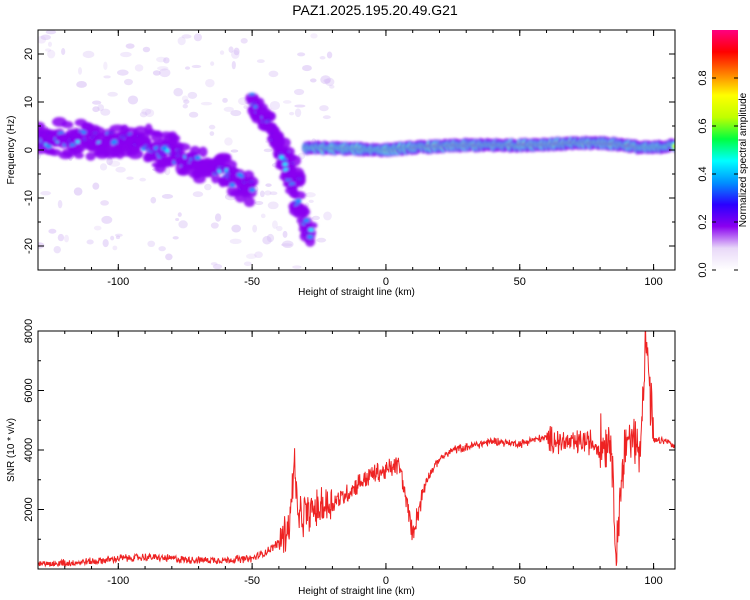  Describe the element at coordinates (29, 450) in the screenshot. I see `snr-y-tick-label: 4000` at that location.